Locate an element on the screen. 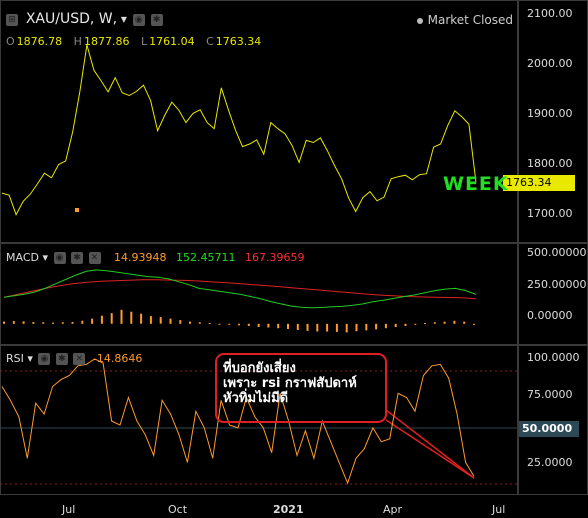 This screenshot has width=588, height=518. macd-signal-value: 167.39659 is located at coordinates (275, 257).